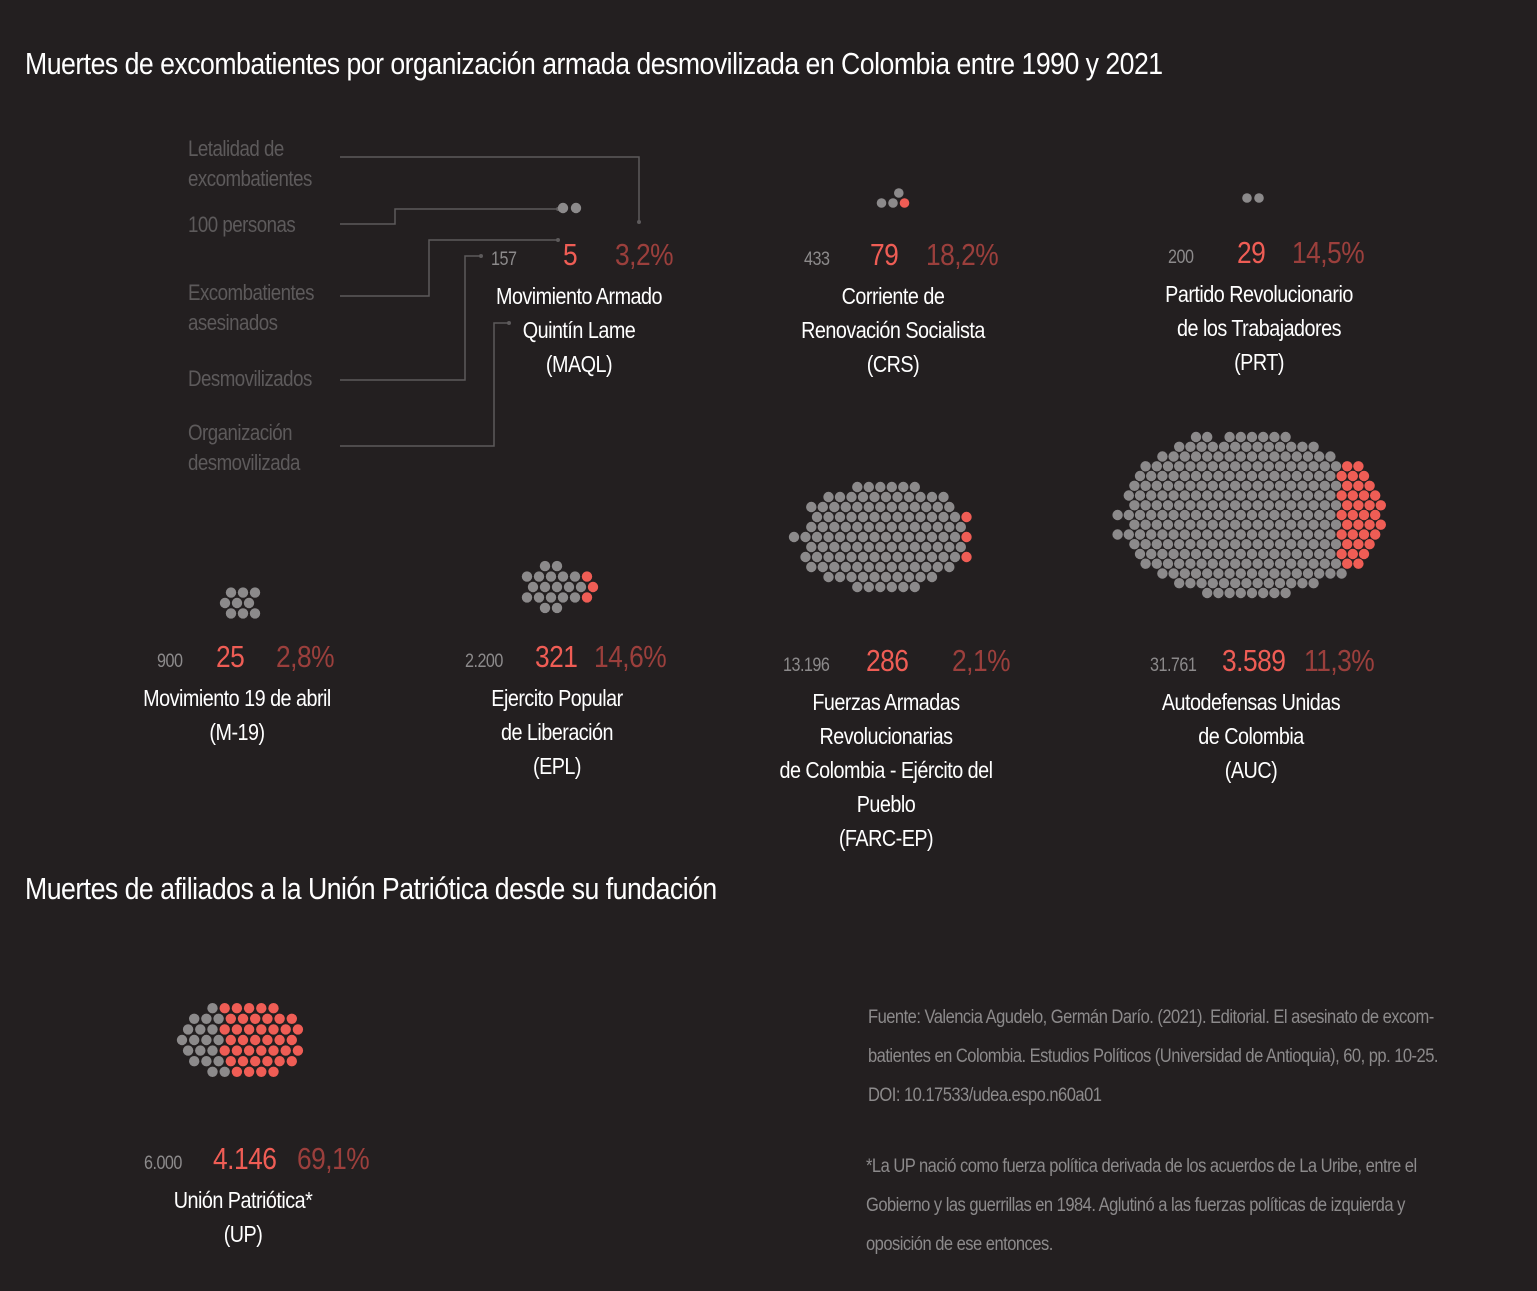 This screenshot has width=1537, height=1291. What do you see at coordinates (250, 163) in the screenshot?
I see `legend-lethality: Letalidad de excombatientes` at bounding box center [250, 163].